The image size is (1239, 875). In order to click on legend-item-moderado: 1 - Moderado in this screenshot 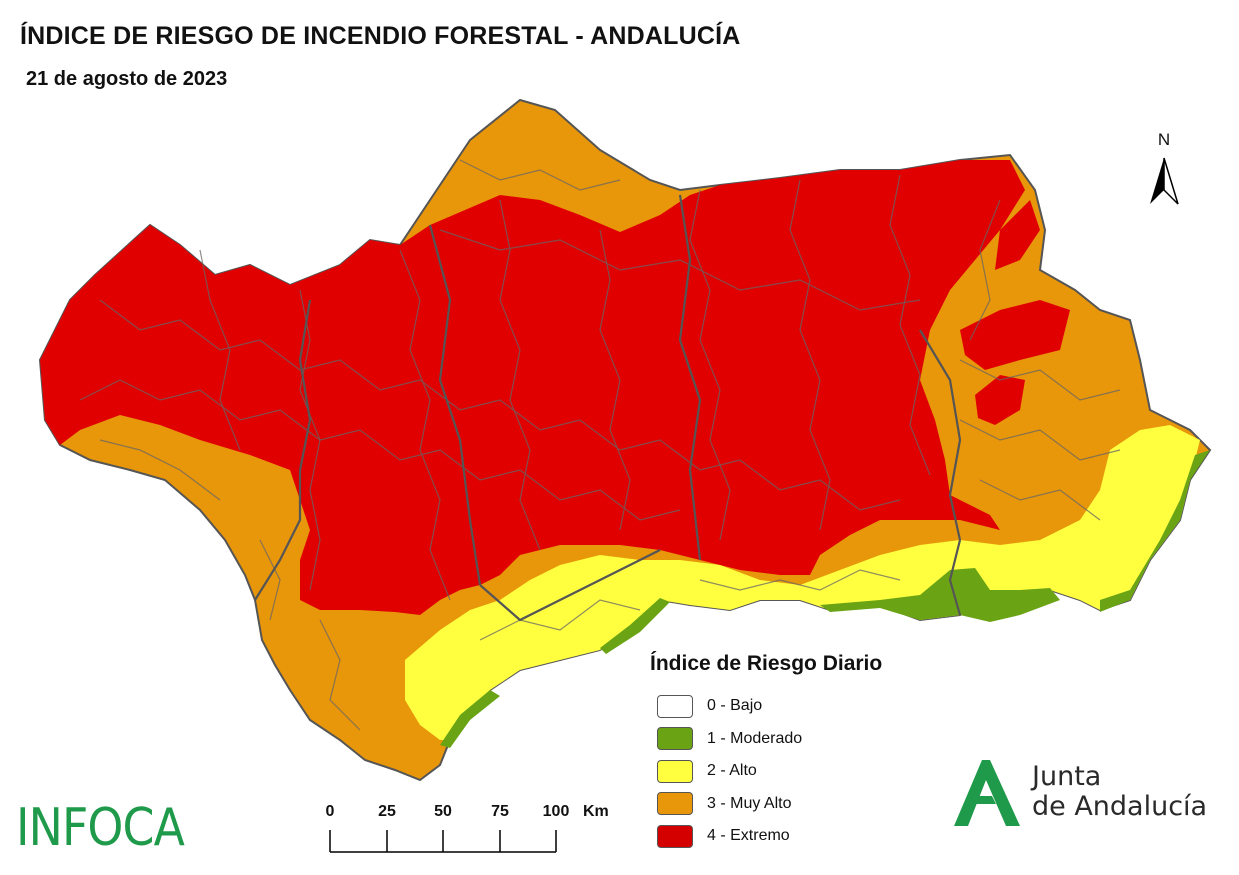, I will do `click(766, 739)`.